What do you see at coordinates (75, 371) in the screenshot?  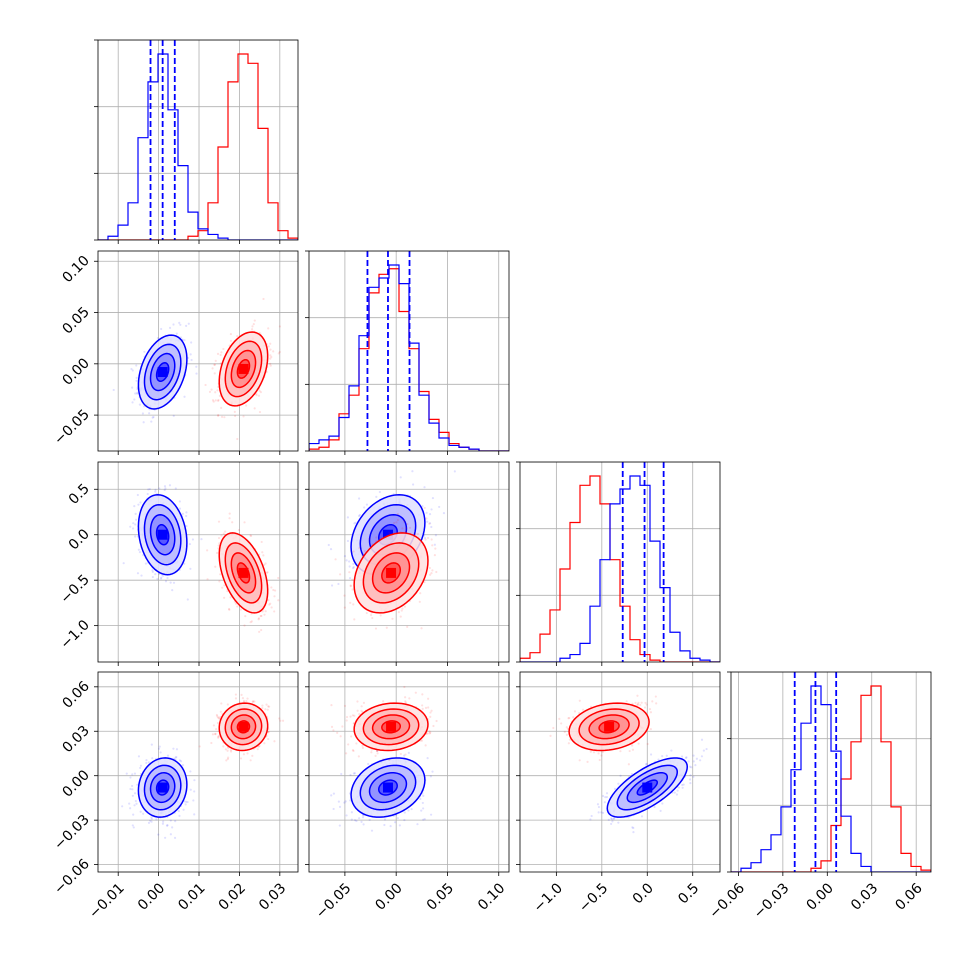 I see `y-tick-label: 0.00` at bounding box center [75, 371].